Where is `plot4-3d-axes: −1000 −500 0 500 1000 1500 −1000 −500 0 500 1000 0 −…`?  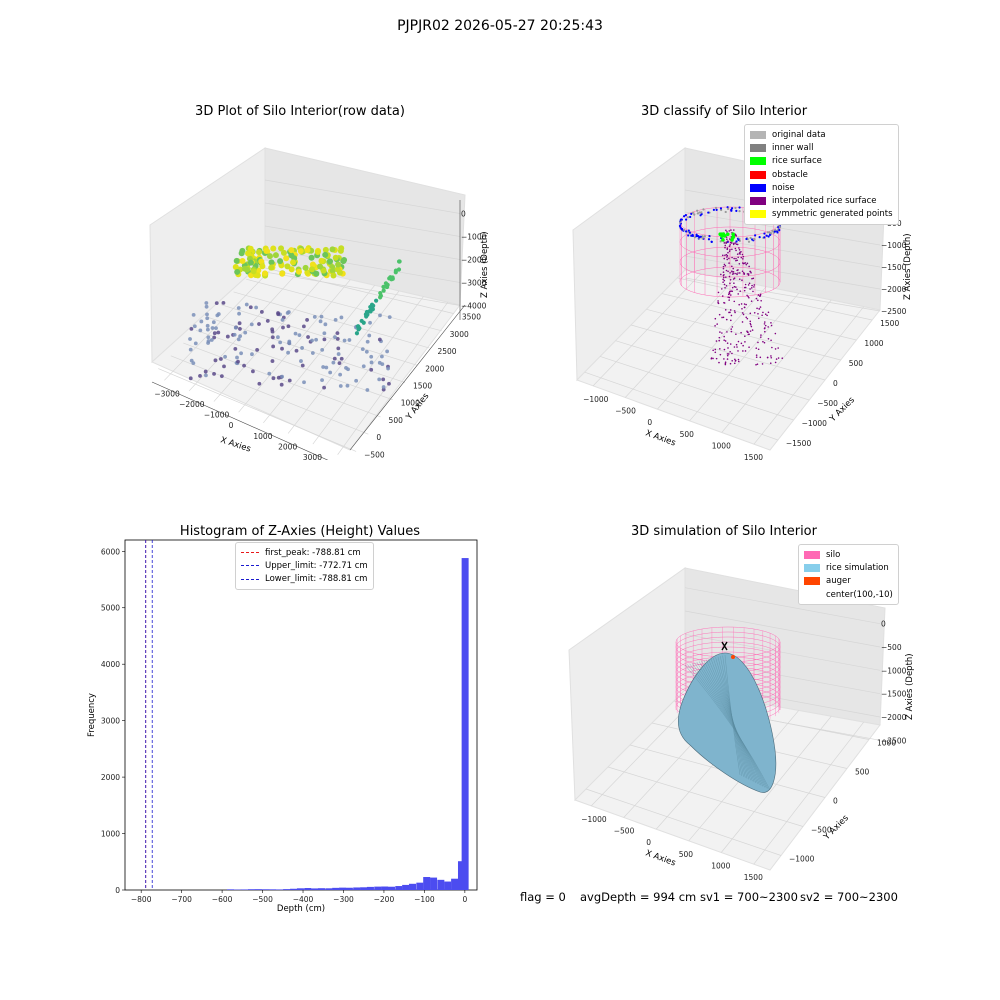
plot4-3d-axes: −1000 −500 0 500 1000 1500 −1000 −500 0 500 1000 0 −… is located at coordinates (741, 723).